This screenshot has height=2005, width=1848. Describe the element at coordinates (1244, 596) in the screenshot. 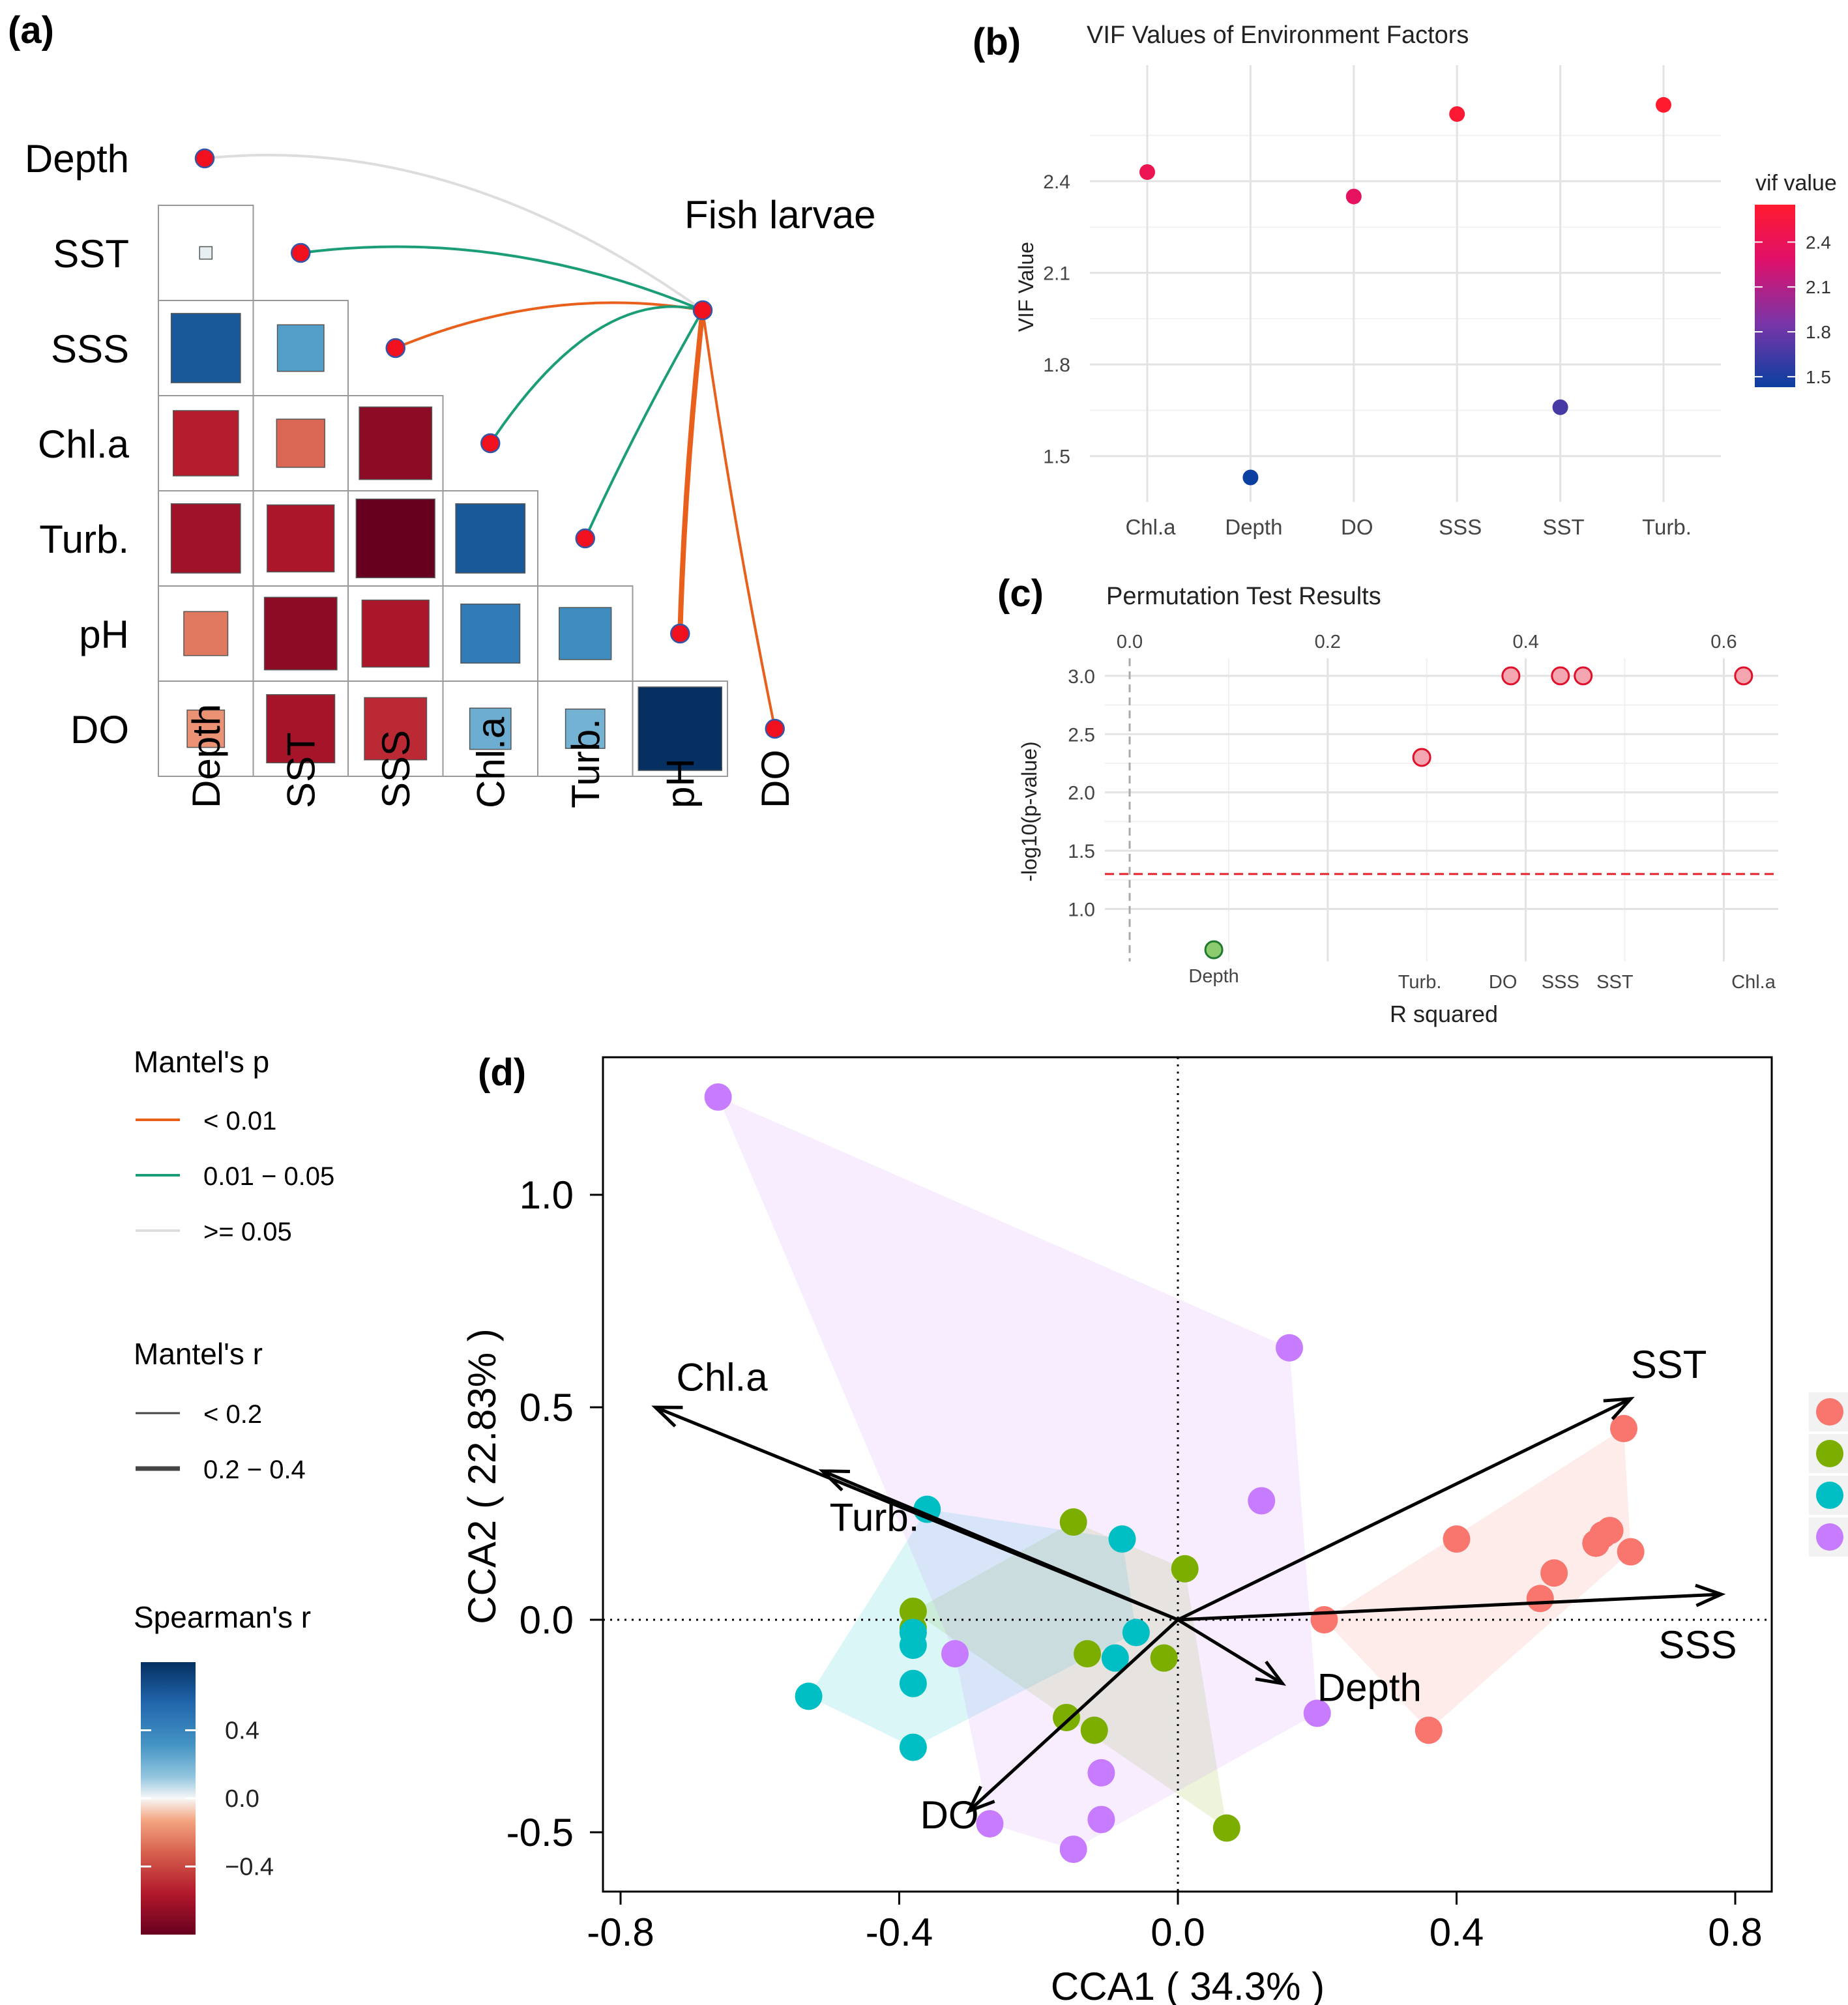

I see `chart-title: Permutation Test Results` at that location.